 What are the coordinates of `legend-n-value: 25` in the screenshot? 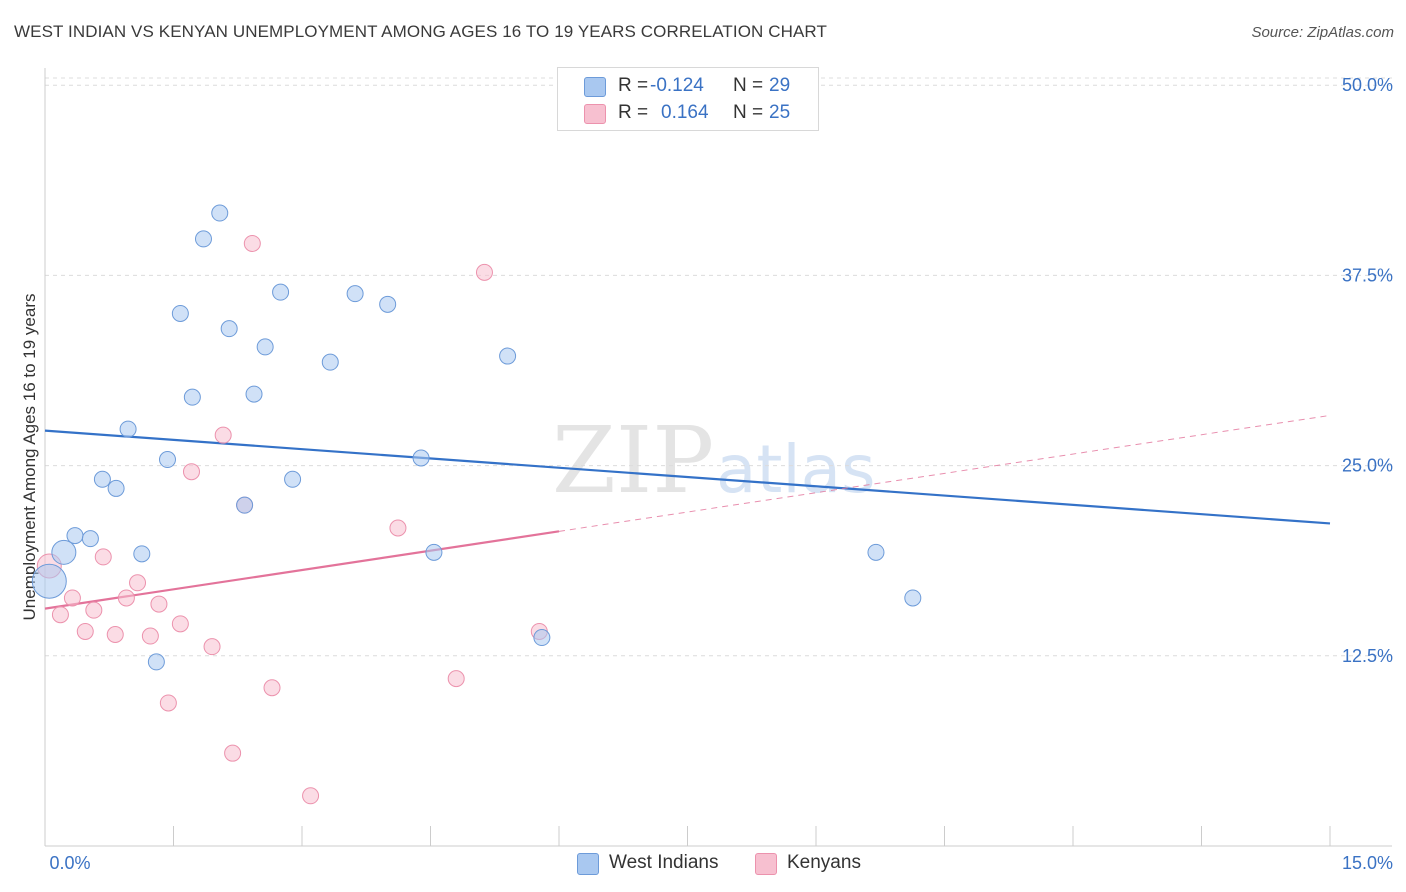 It's located at (780, 112).